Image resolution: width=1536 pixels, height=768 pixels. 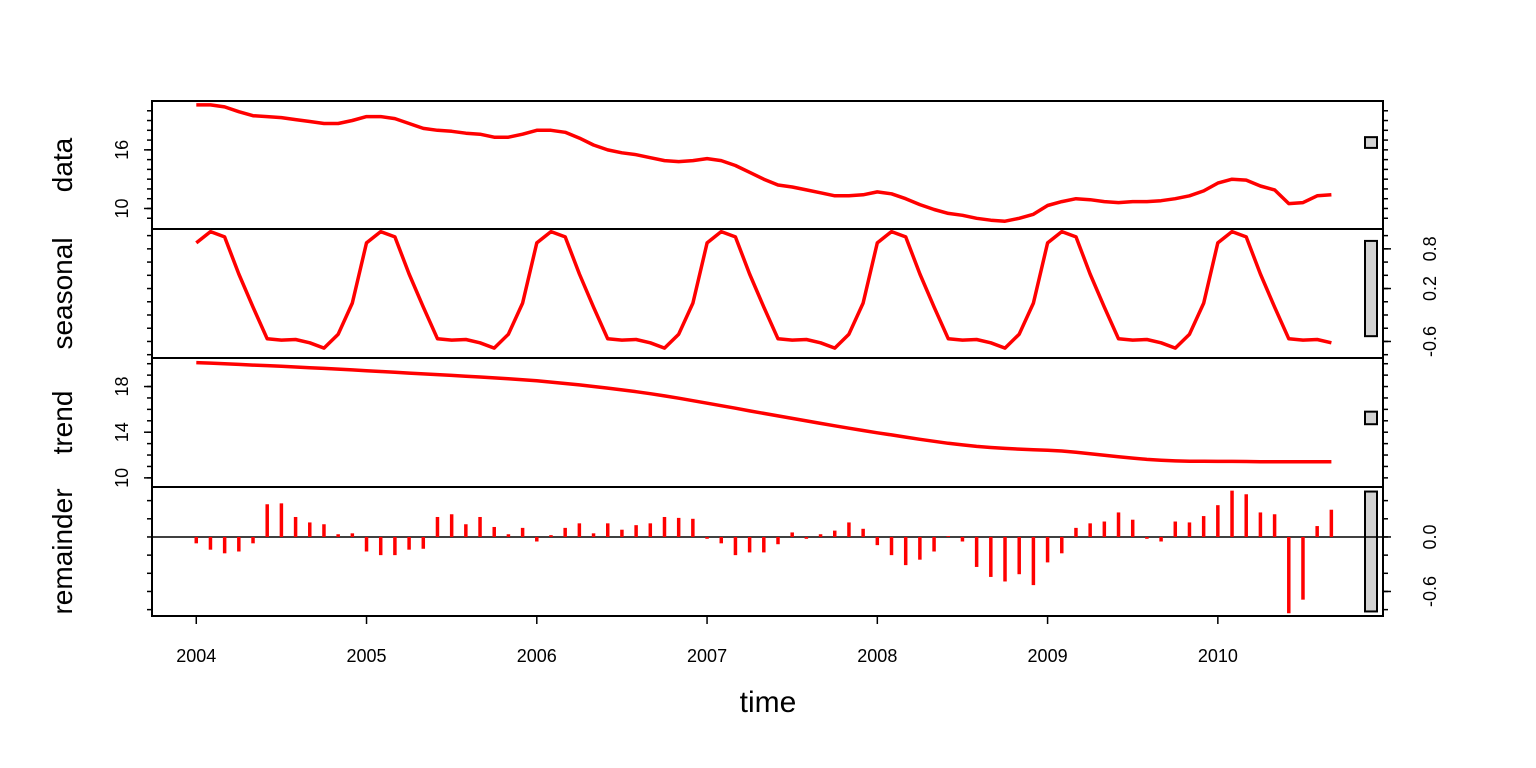 What do you see at coordinates (196, 656) in the screenshot?
I see `x-tick-label: 2004` at bounding box center [196, 656].